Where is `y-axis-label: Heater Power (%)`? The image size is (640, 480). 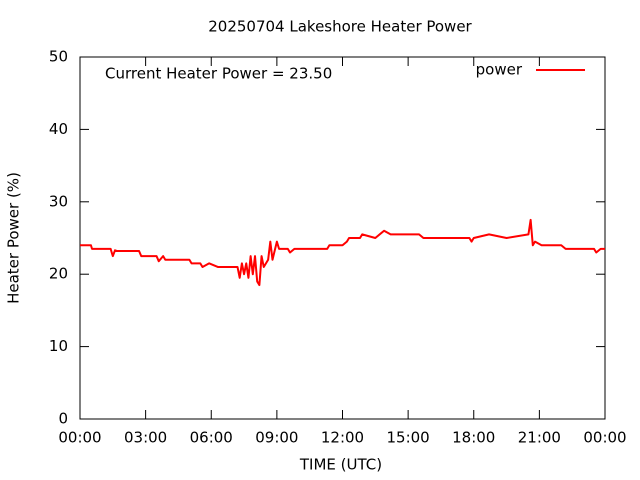
y-axis-label: Heater Power (%) is located at coordinates (14, 238).